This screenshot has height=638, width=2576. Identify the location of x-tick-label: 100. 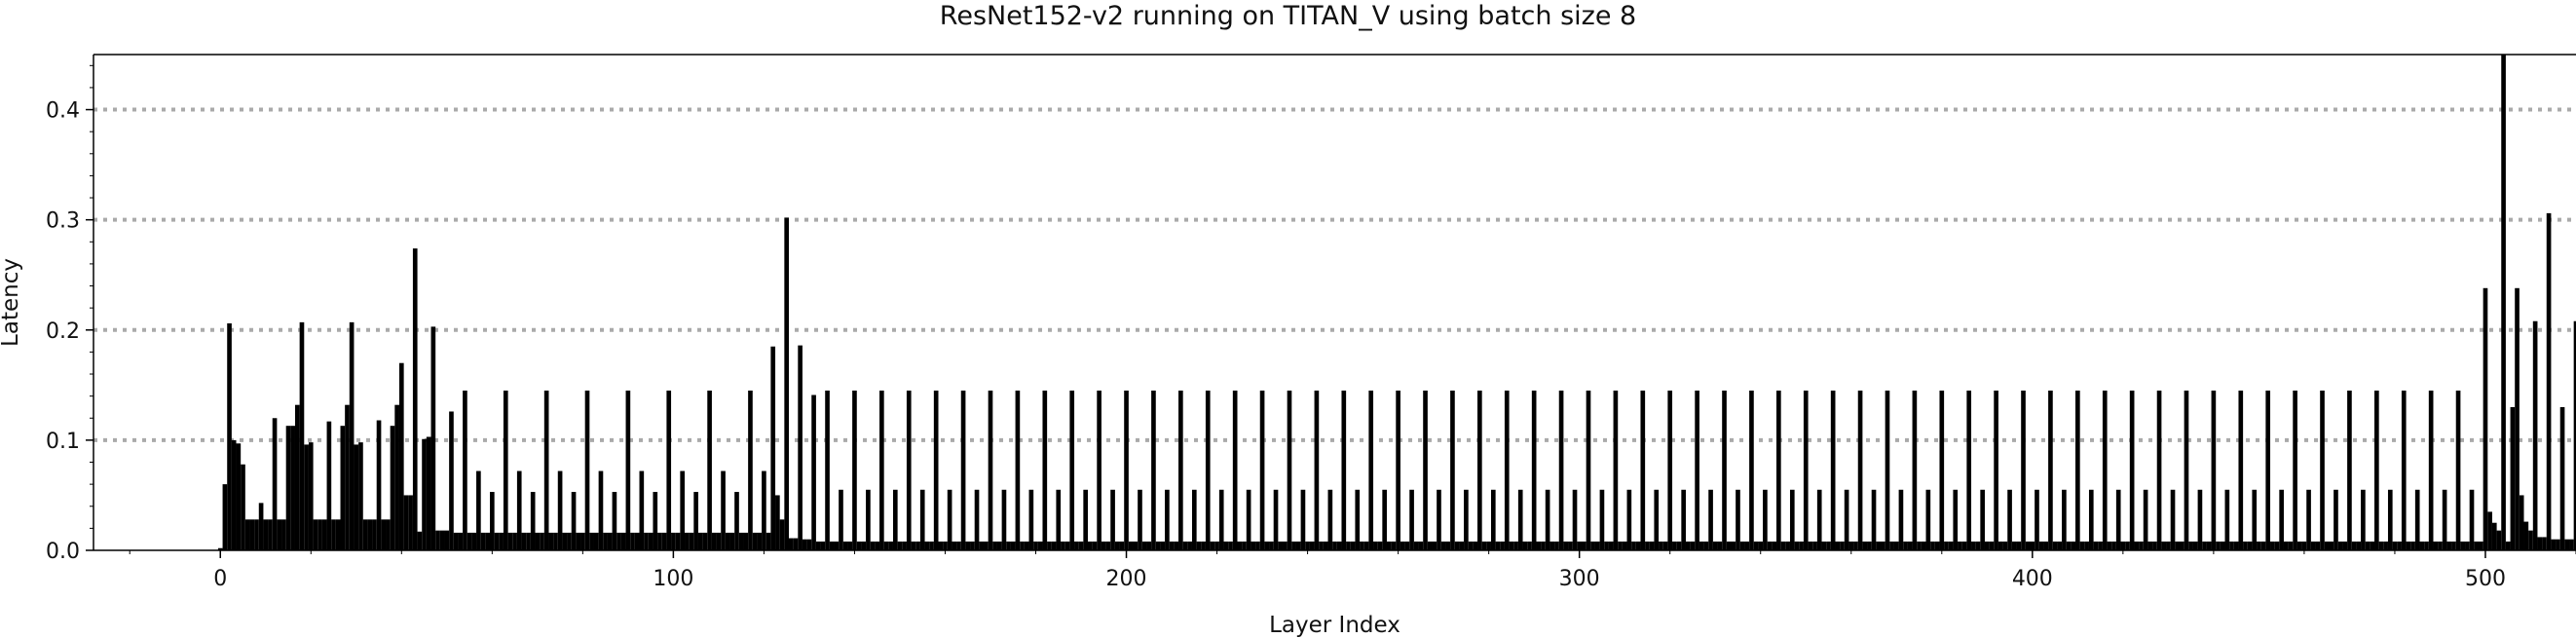
(673, 579).